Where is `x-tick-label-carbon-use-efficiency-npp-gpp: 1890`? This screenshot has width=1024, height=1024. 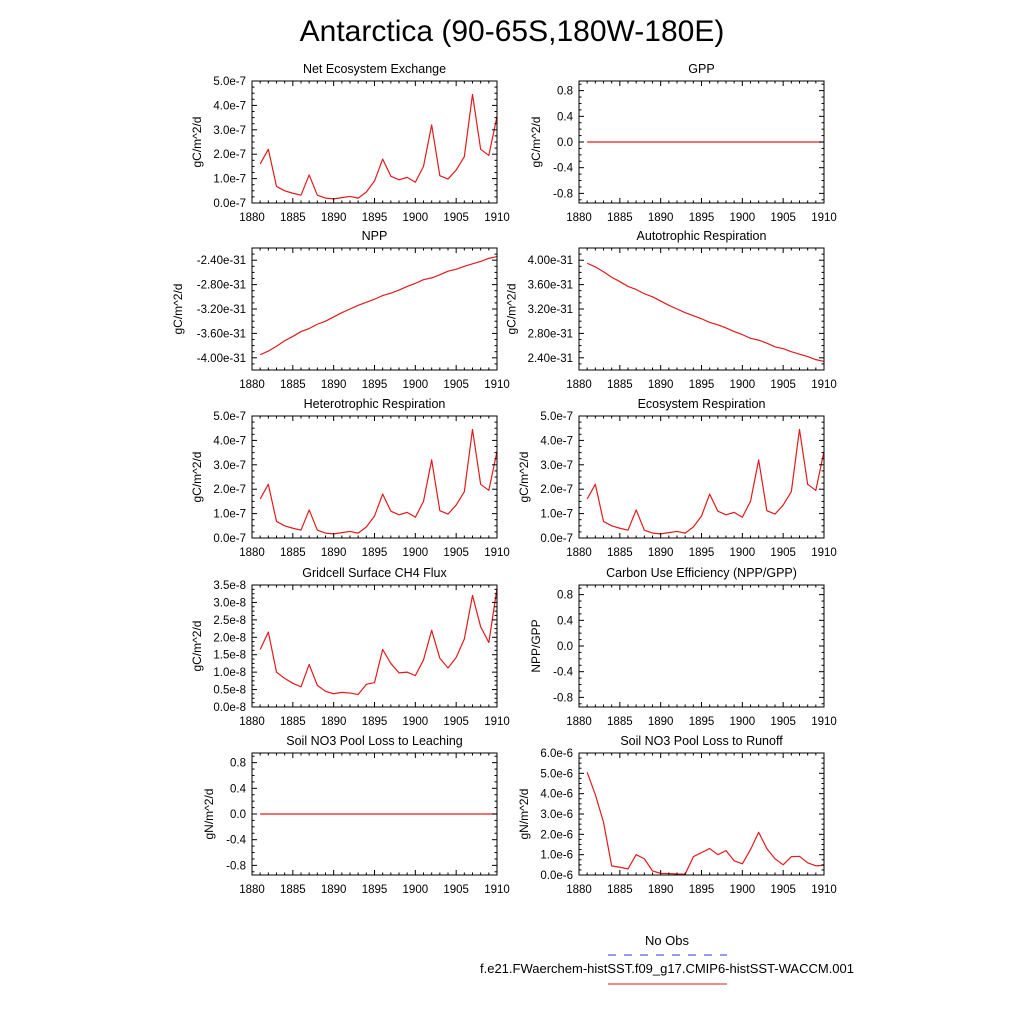 x-tick-label-carbon-use-efficiency-npp-gpp: 1890 is located at coordinates (661, 722).